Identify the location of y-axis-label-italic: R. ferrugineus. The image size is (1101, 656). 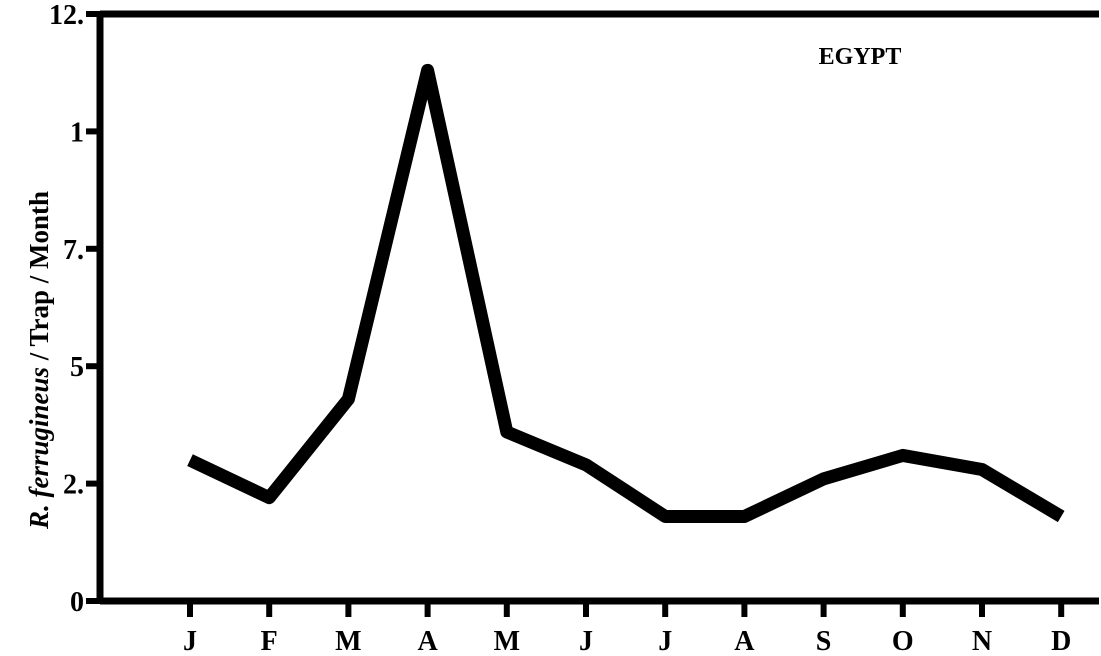
(39, 448).